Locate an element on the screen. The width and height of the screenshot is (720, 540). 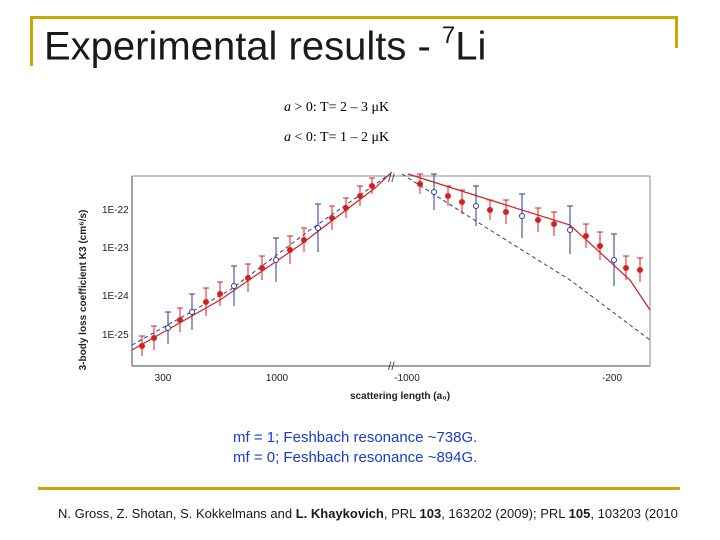
y-tick-label: 1E-23 is located at coordinates (115, 248).